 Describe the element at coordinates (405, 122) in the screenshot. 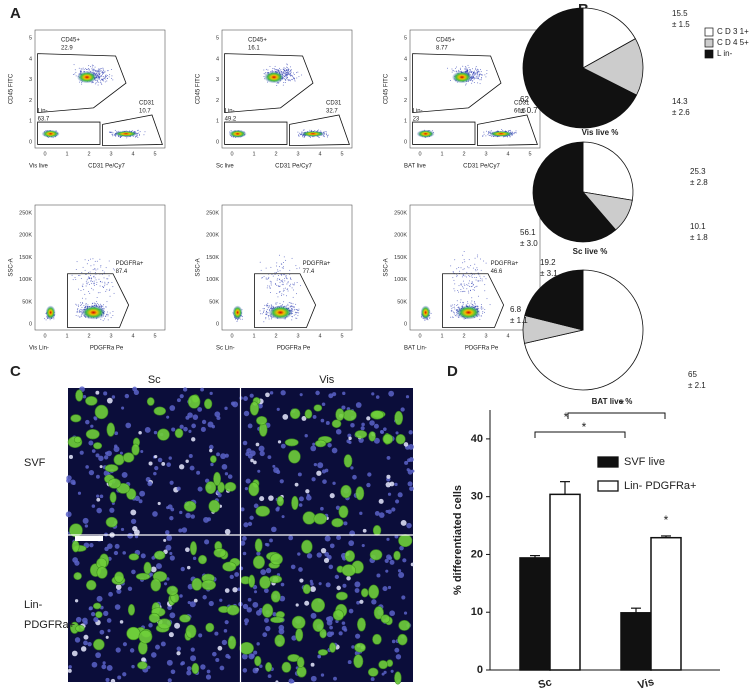

I see `y-tick-label: 1` at that location.